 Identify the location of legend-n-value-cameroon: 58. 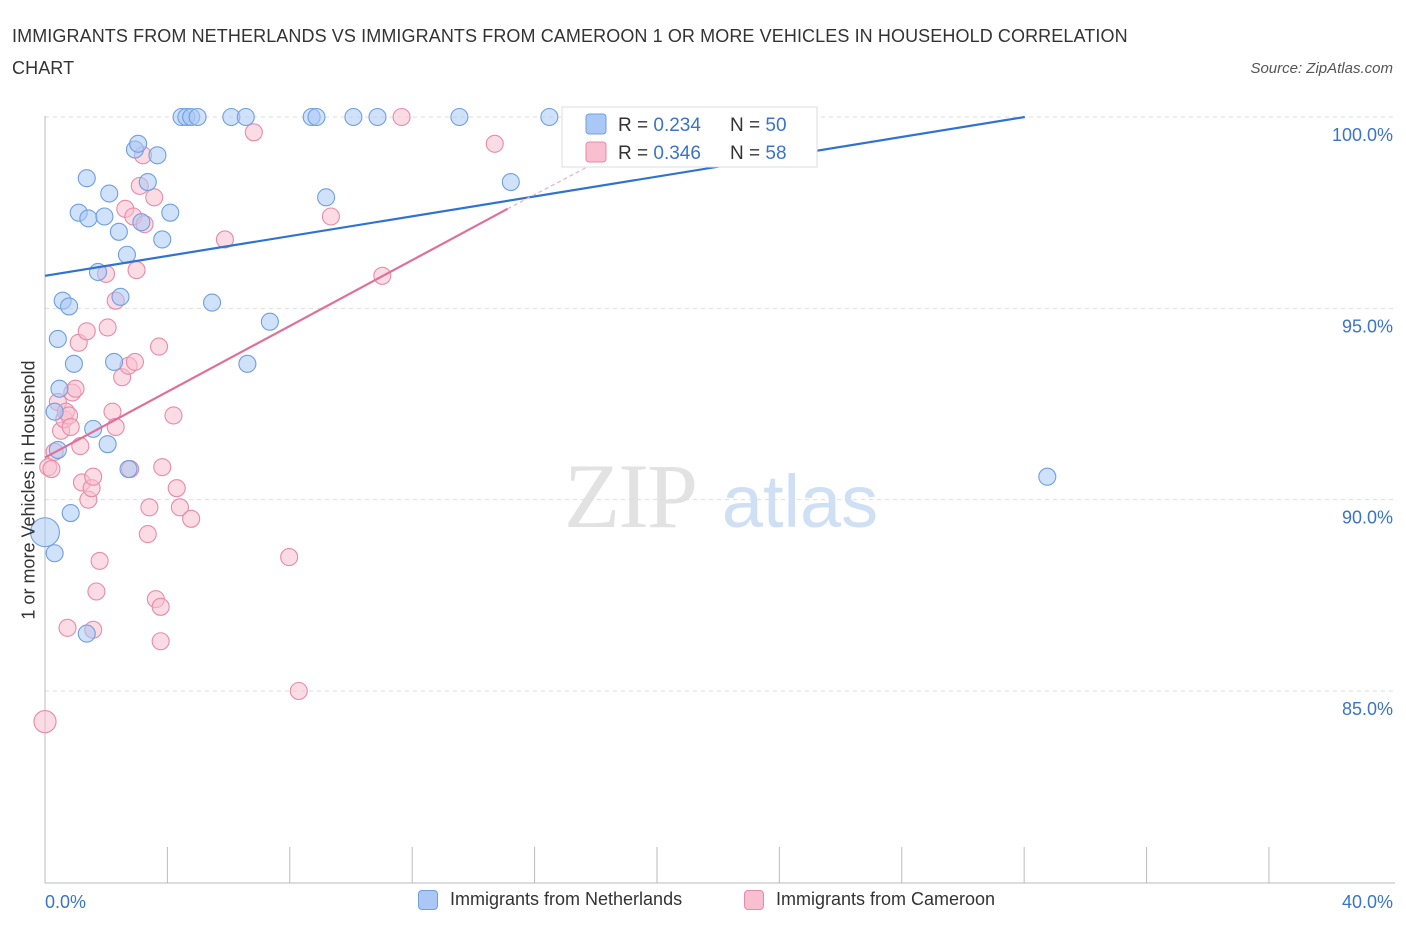
(775, 153).